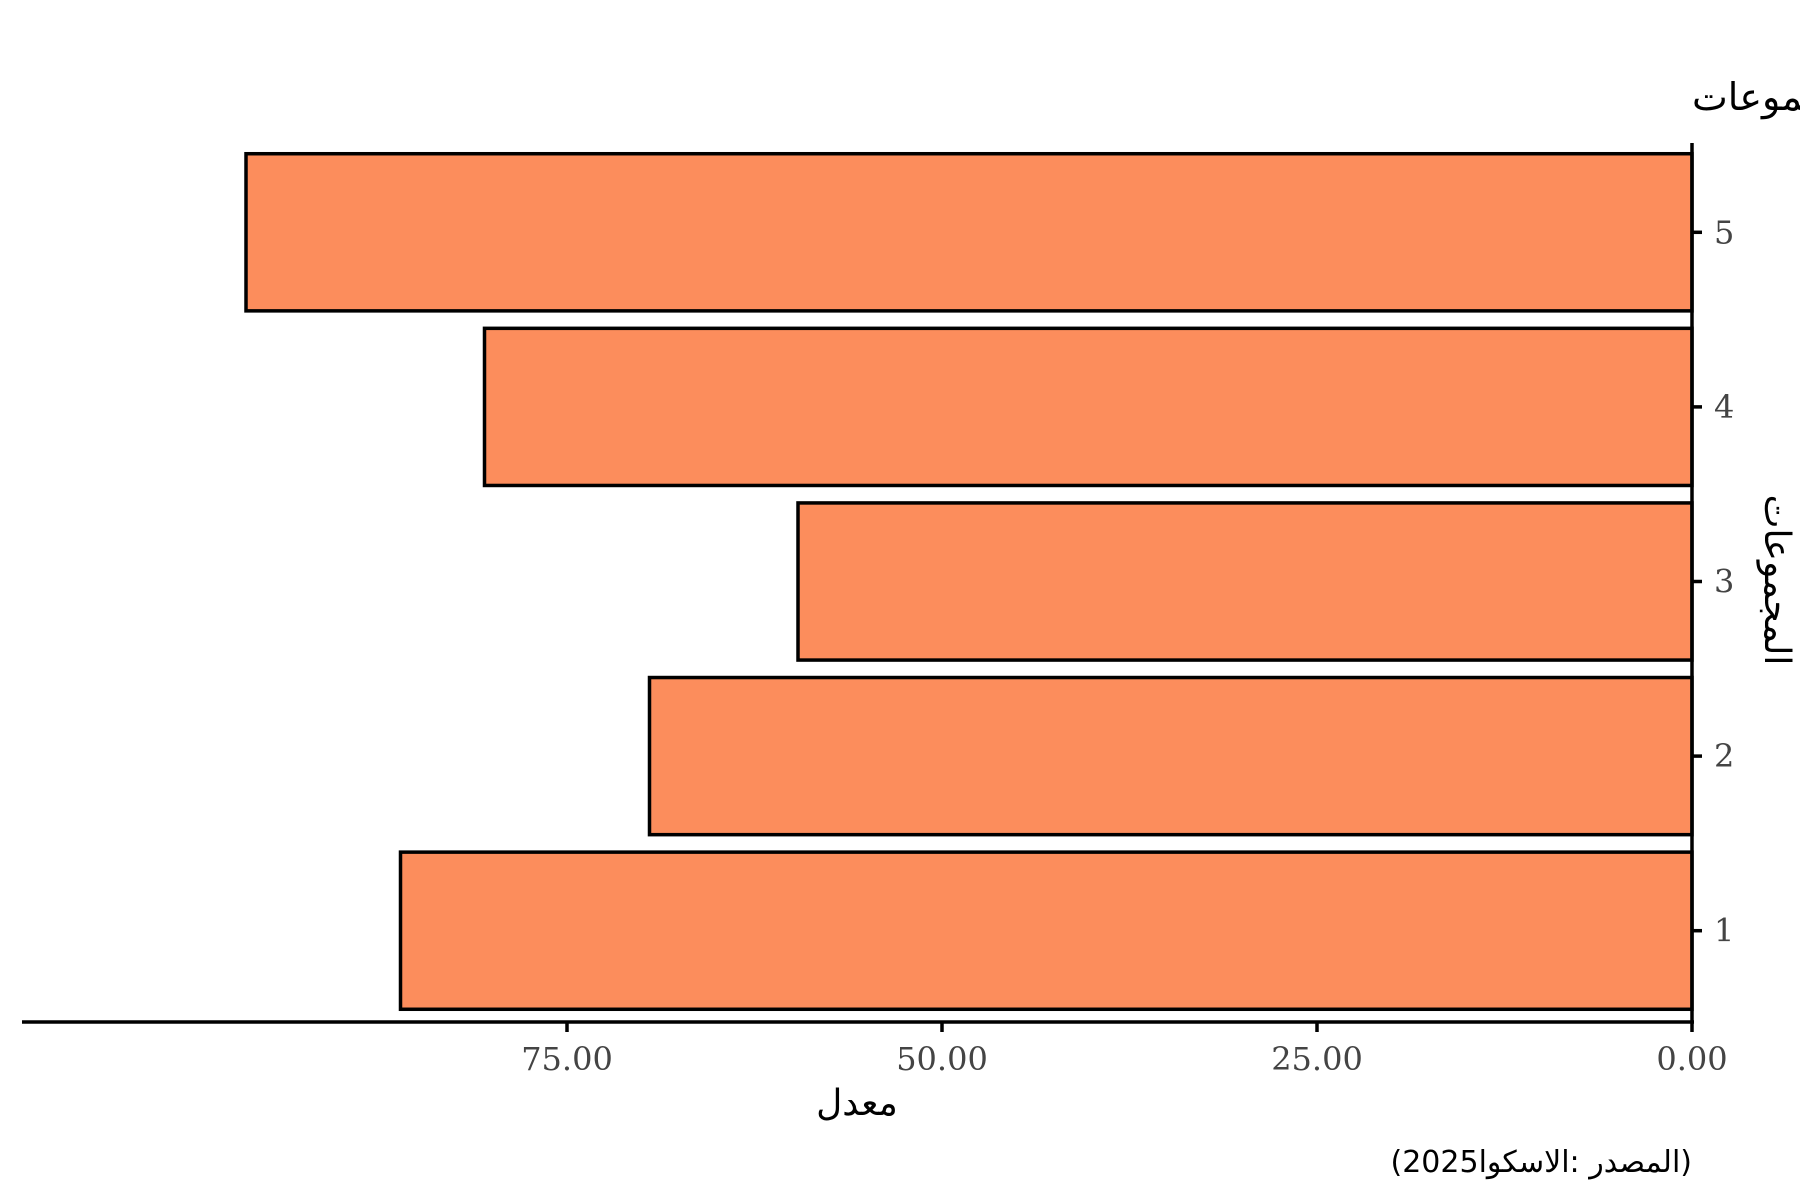 This screenshot has width=1800, height=1200. I want to click on x-tick-label-1: 25.00, so click(1317, 1059).